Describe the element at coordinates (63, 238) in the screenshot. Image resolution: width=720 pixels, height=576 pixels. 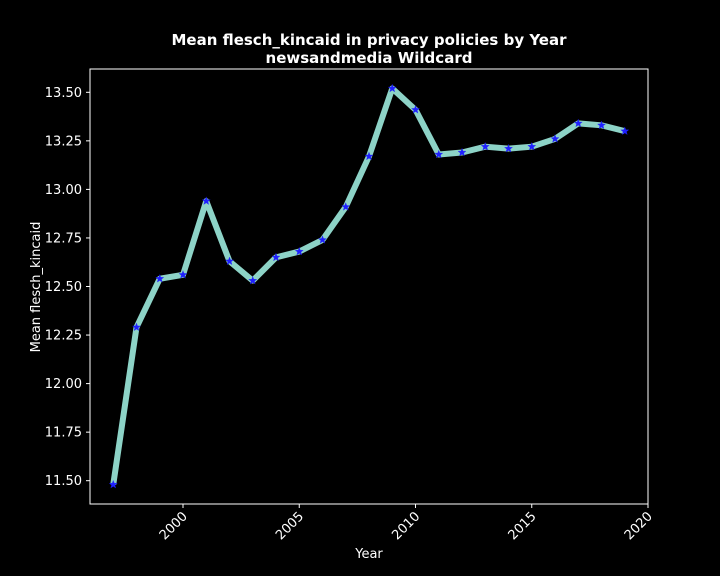
I see `y-tick-label: 12.75` at that location.